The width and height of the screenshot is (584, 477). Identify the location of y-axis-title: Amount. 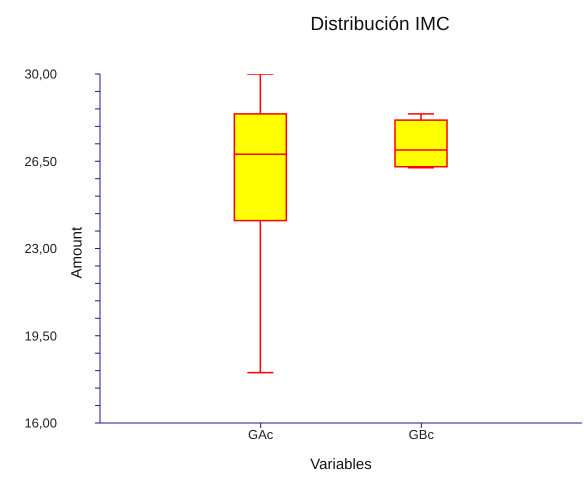
(77, 252).